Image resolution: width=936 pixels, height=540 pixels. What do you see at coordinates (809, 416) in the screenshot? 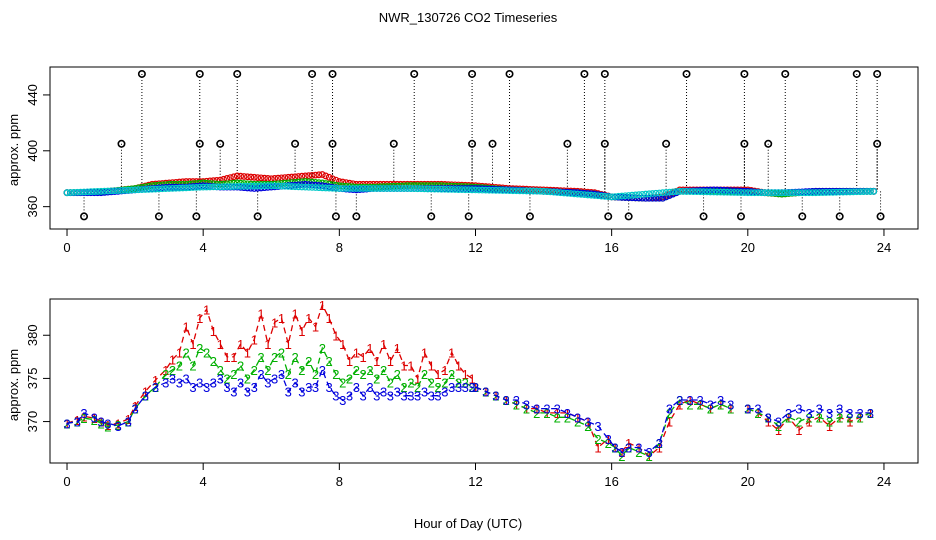
I see `bottom-series-3: 3 33 33 3 3 3 3 3 3 3 3` at bounding box center [809, 416].